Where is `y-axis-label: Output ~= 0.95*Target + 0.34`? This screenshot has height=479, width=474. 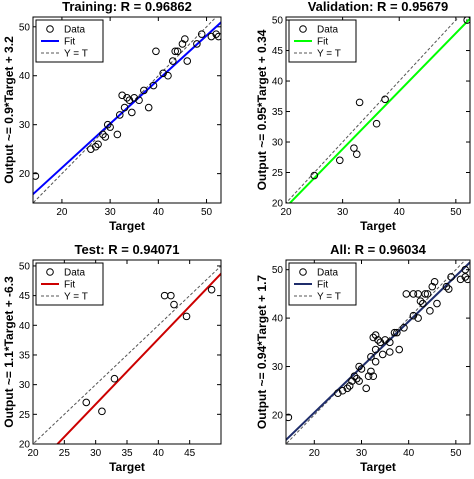 y-axis-label: Output ~= 0.95*Target + 0.34 is located at coordinates (262, 109).